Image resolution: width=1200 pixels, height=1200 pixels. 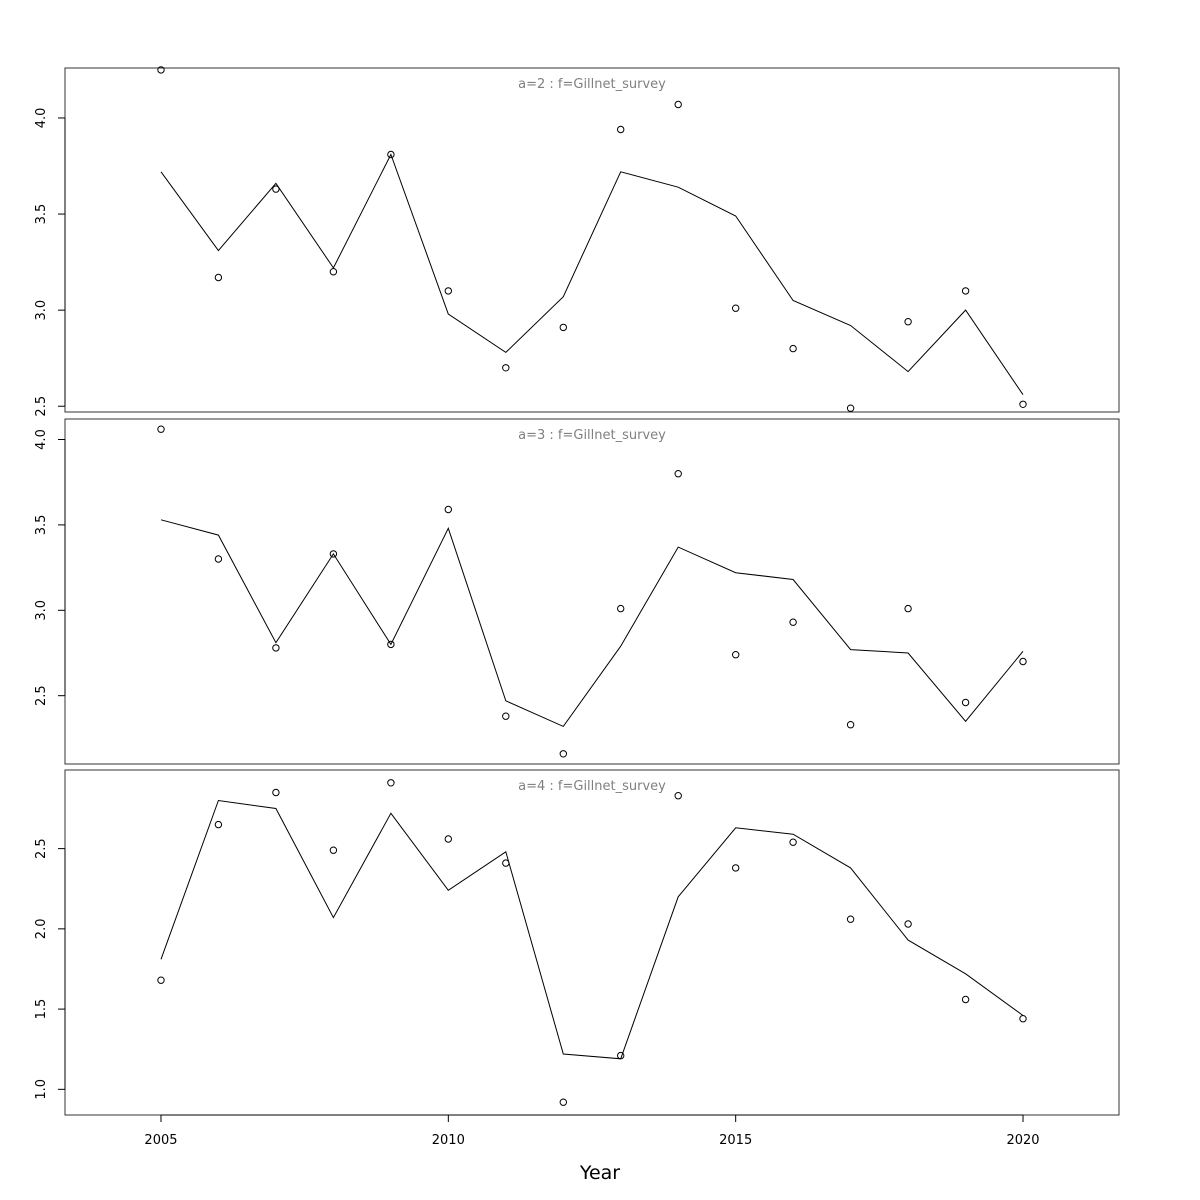 I want to click on x-axis-label: Year, so click(x=599, y=1173).